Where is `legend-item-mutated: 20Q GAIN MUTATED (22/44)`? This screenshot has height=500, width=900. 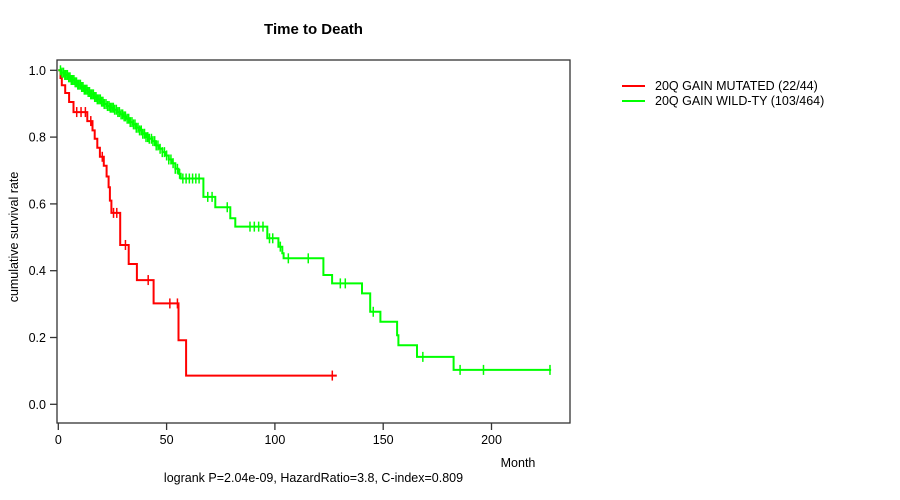
legend-item-mutated: 20Q GAIN MUTATED (22/44) is located at coordinates (723, 86).